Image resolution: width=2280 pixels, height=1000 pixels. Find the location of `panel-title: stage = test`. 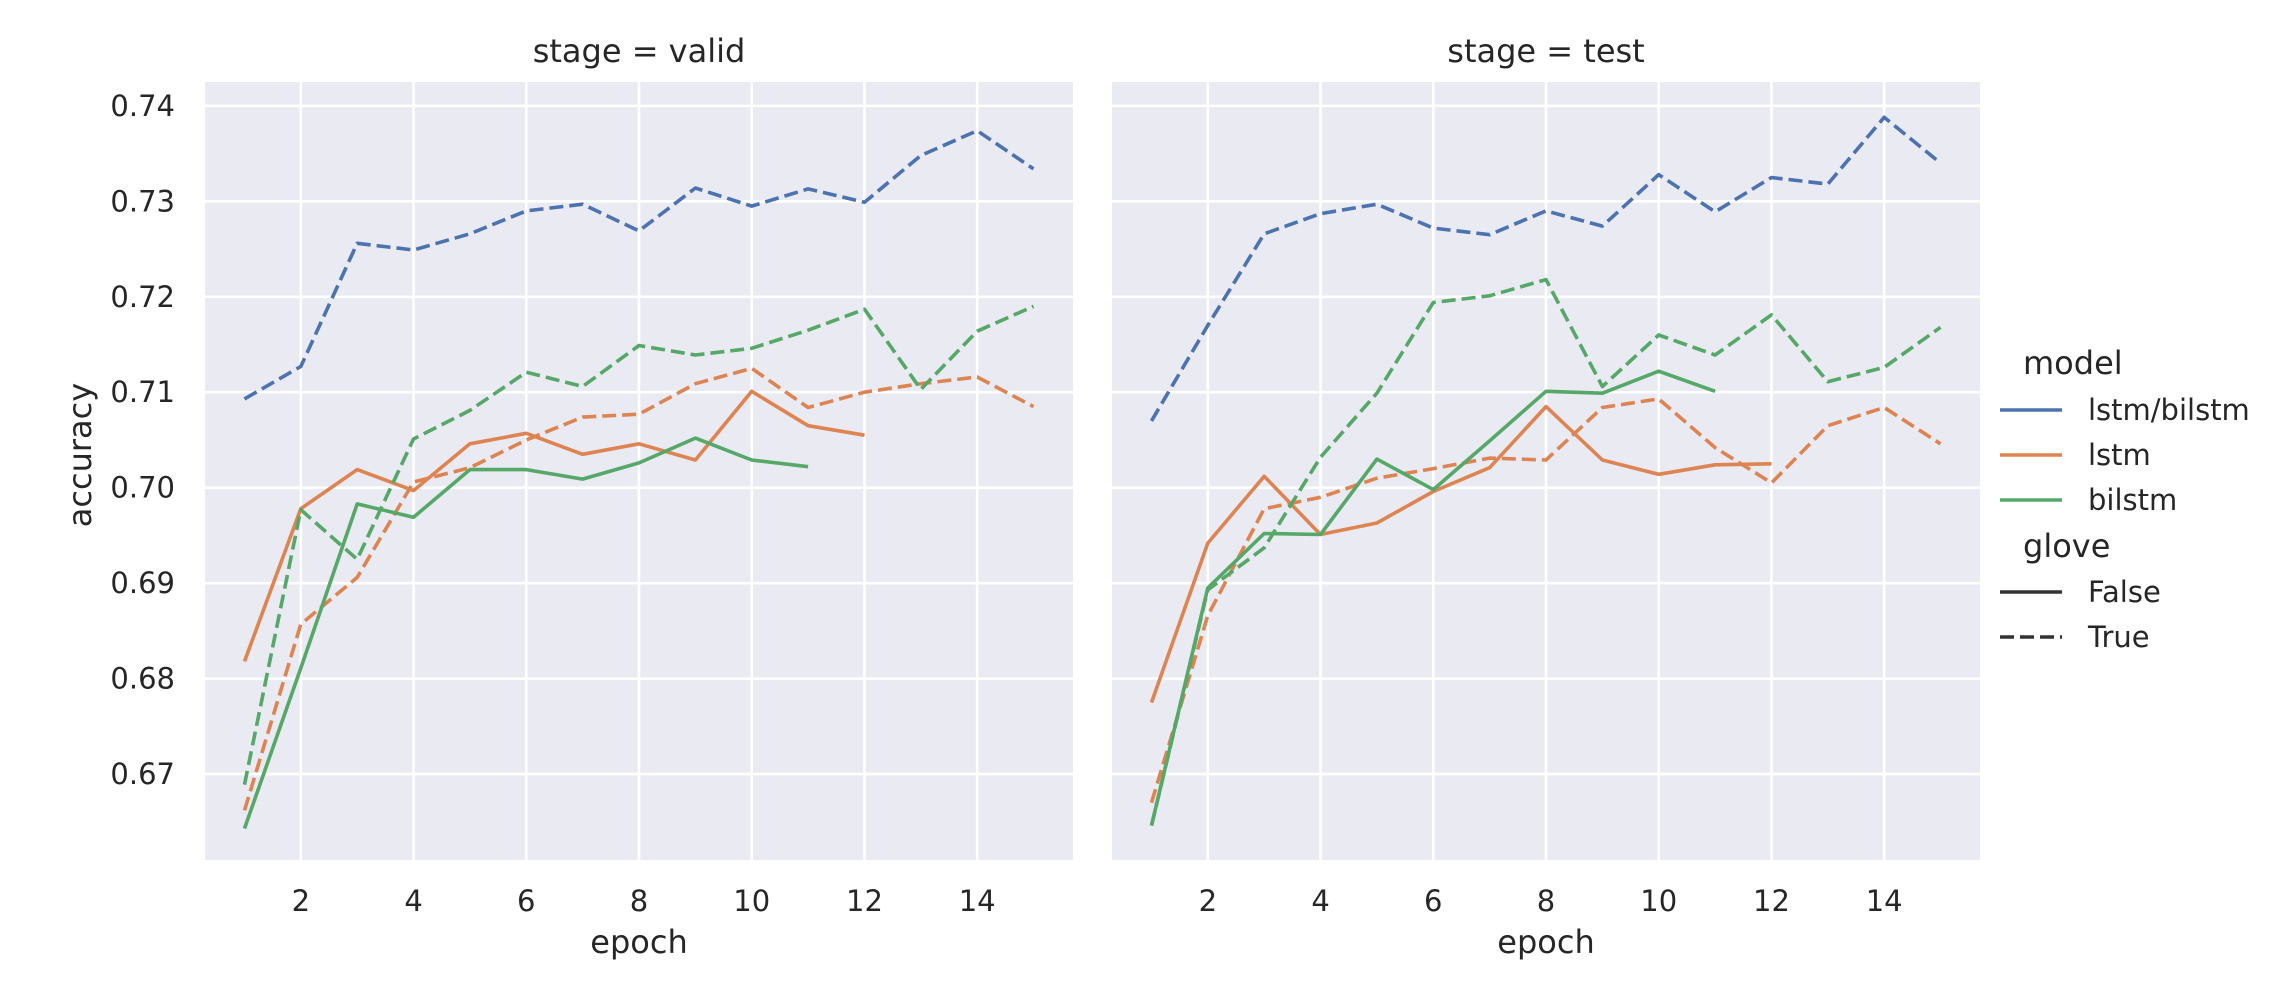

panel-title: stage = test is located at coordinates (1545, 51).